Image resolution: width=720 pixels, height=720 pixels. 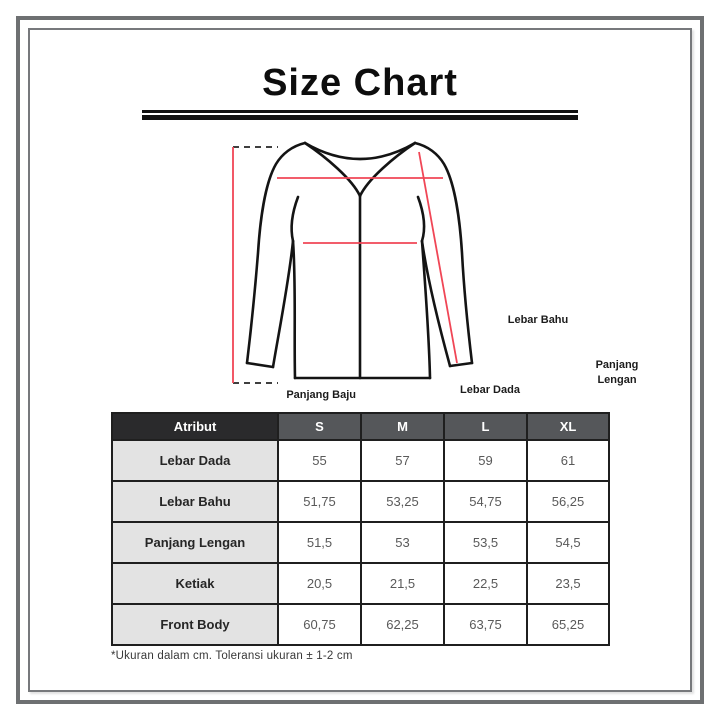 What do you see at coordinates (568, 583) in the screenshot?
I see `cell-value: 23,5` at bounding box center [568, 583].